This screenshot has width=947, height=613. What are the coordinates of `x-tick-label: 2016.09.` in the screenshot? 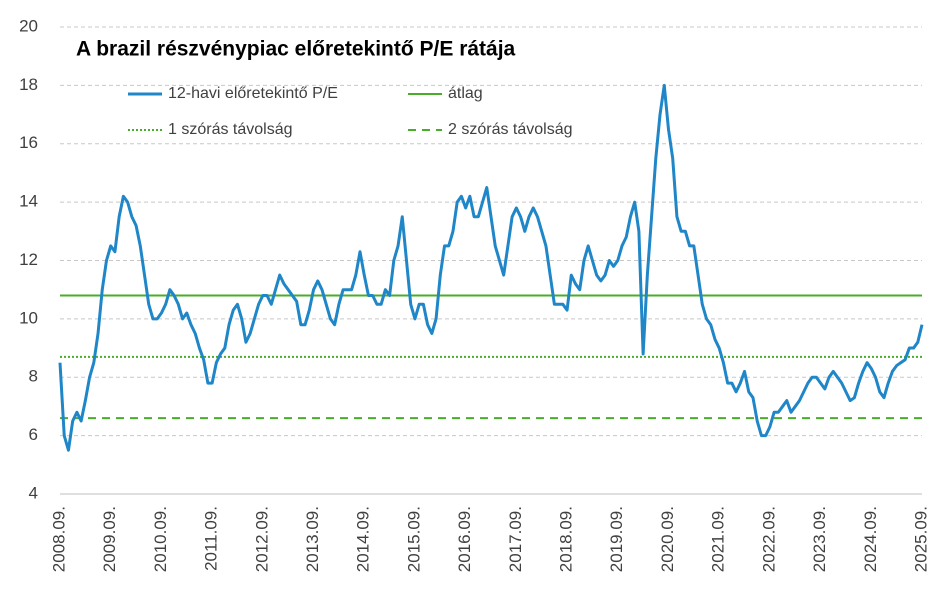 It's located at (464, 539).